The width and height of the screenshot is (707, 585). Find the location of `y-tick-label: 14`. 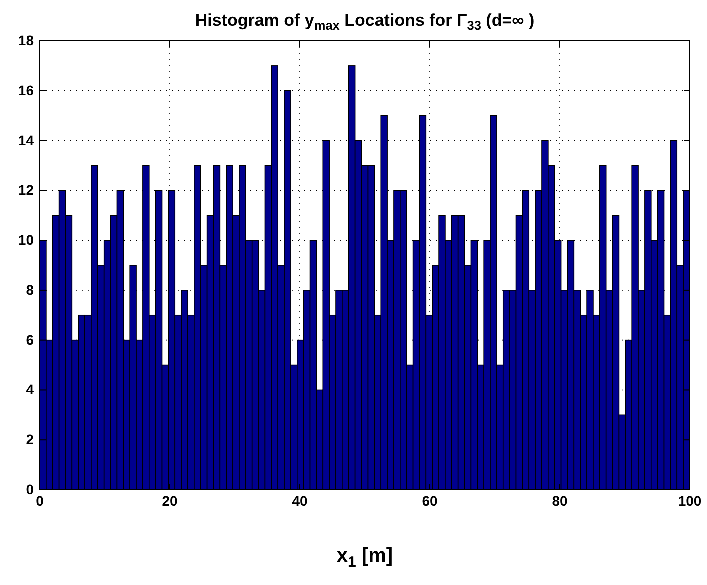

y-tick-label: 14 is located at coordinates (26, 140).